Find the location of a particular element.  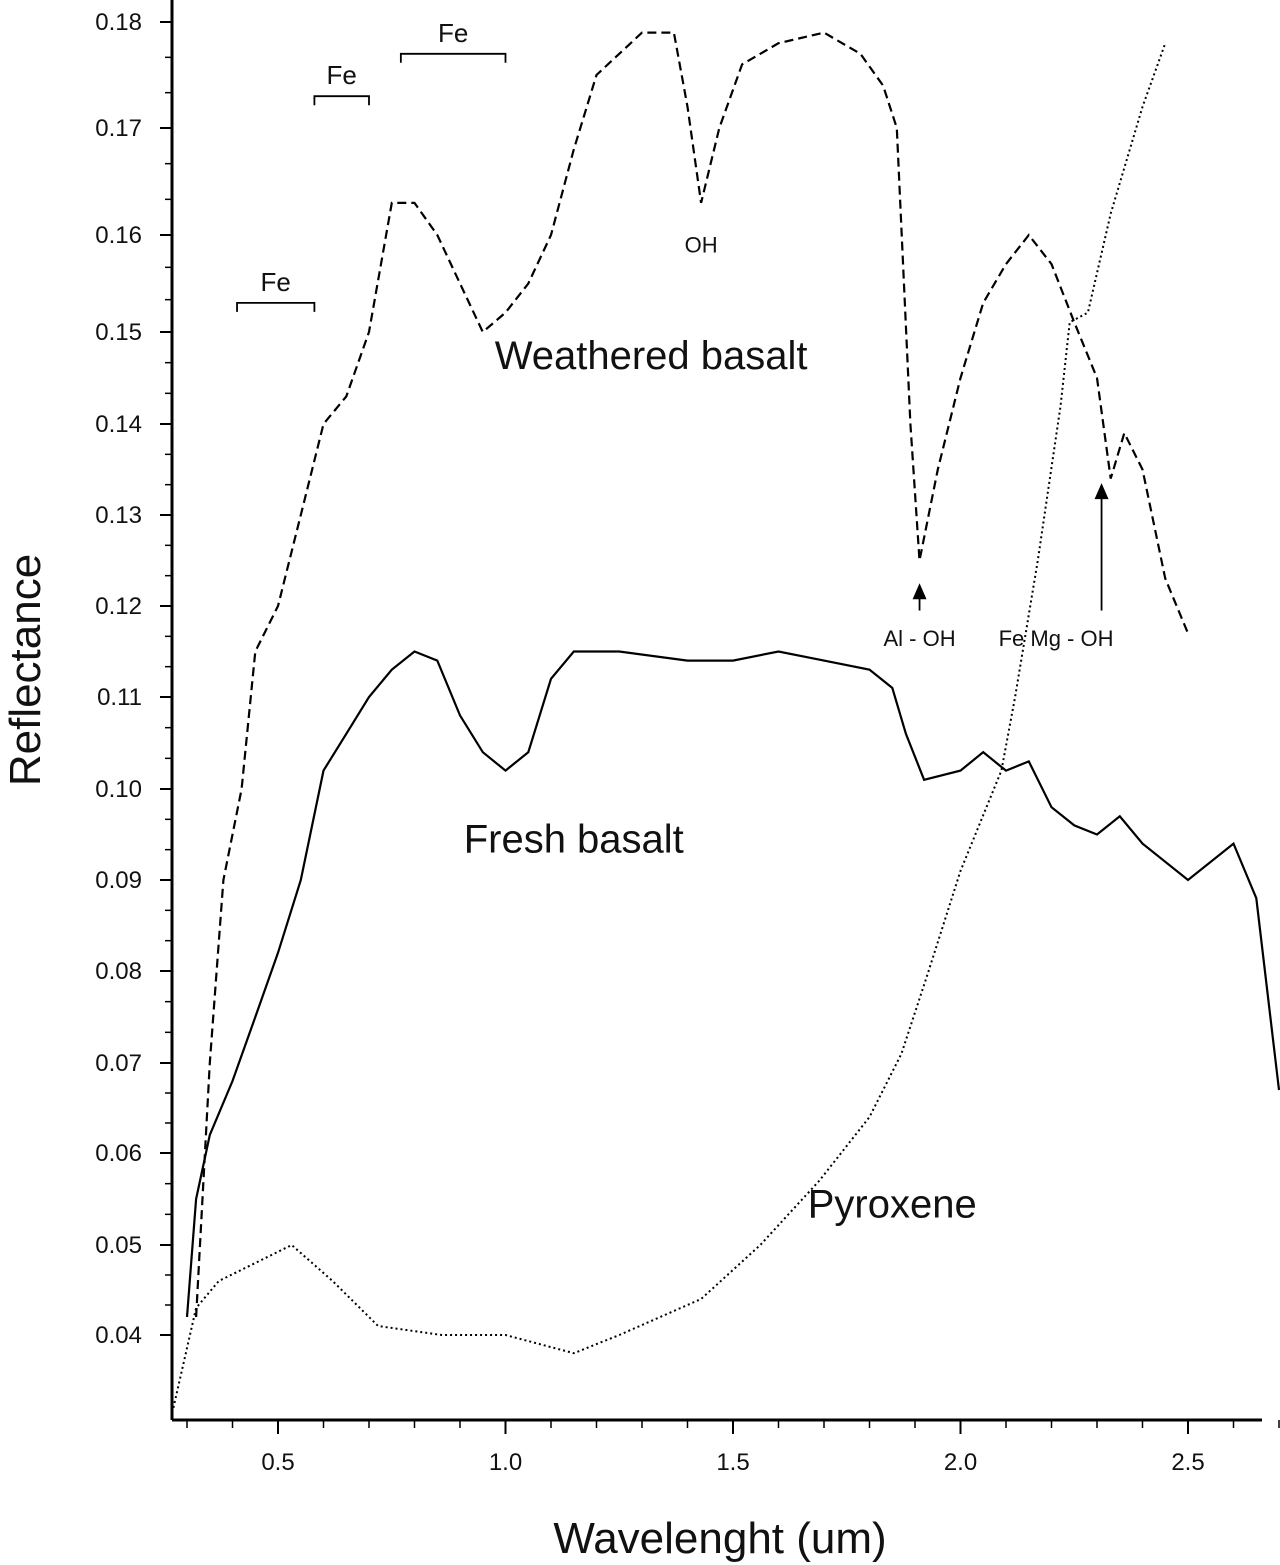

y-tick-label: 0.16 is located at coordinates (118, 235).